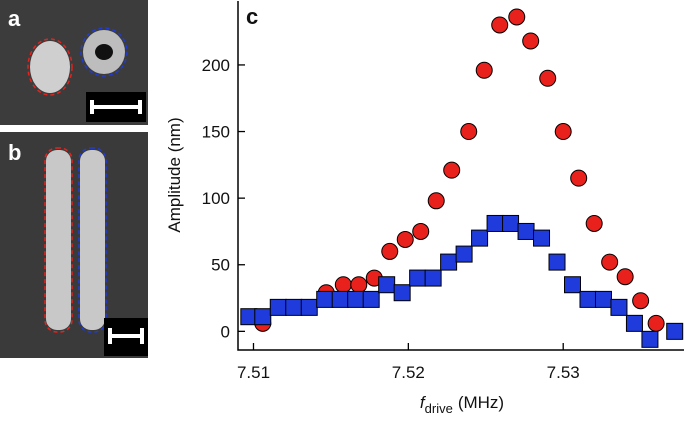 The image size is (685, 425). What do you see at coordinates (74, 62) in the screenshot?
I see `panel-a: a` at bounding box center [74, 62].